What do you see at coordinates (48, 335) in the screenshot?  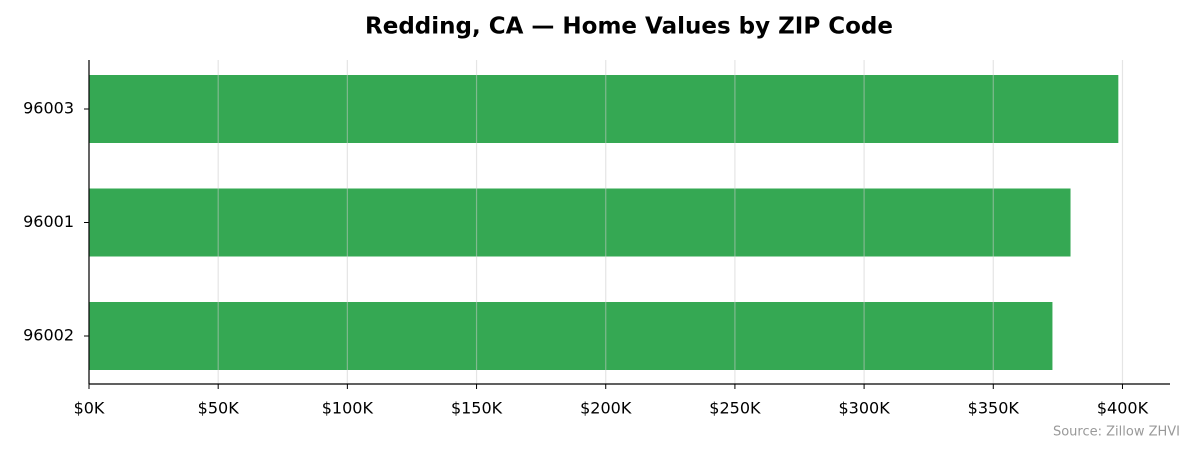 I see `y-tick-label: 96002` at bounding box center [48, 335].